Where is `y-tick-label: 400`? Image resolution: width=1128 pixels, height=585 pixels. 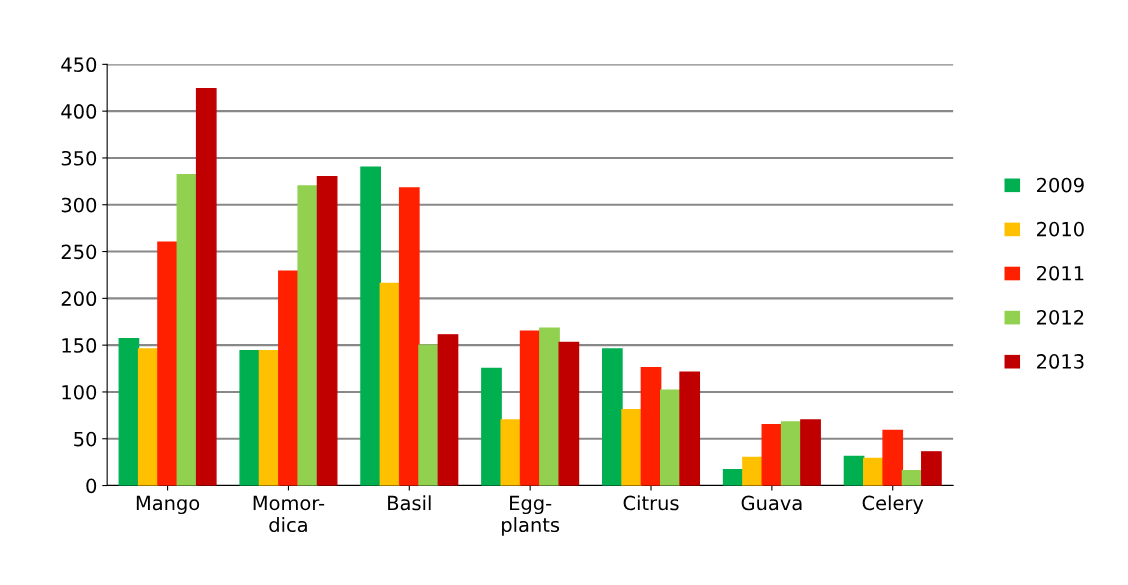 y-tick-label: 400 is located at coordinates (79, 111).